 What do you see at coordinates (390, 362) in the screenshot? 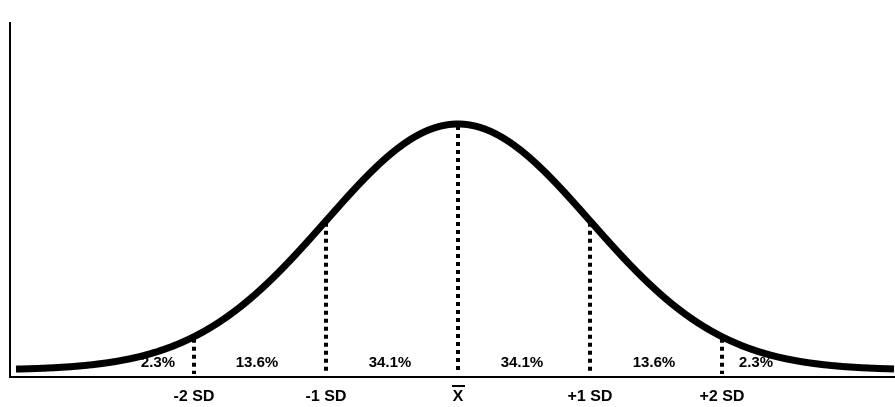
I see `region-label-left-center: 34.1%` at bounding box center [390, 362].